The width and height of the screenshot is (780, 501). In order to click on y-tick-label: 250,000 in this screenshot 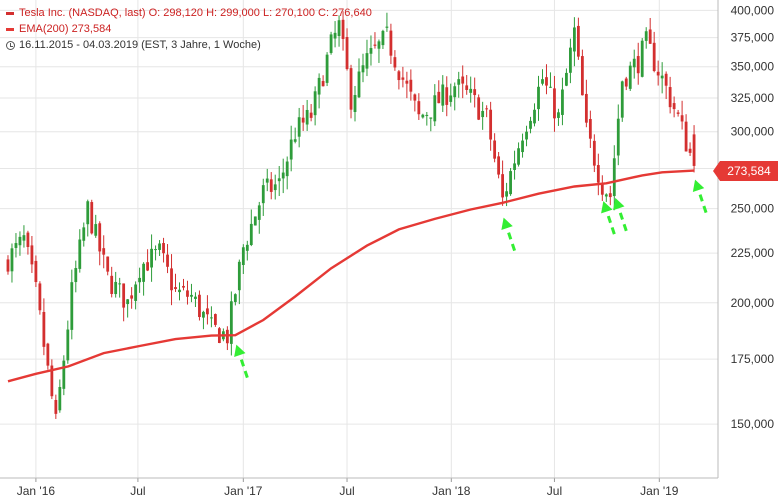, I will do `click(753, 209)`.